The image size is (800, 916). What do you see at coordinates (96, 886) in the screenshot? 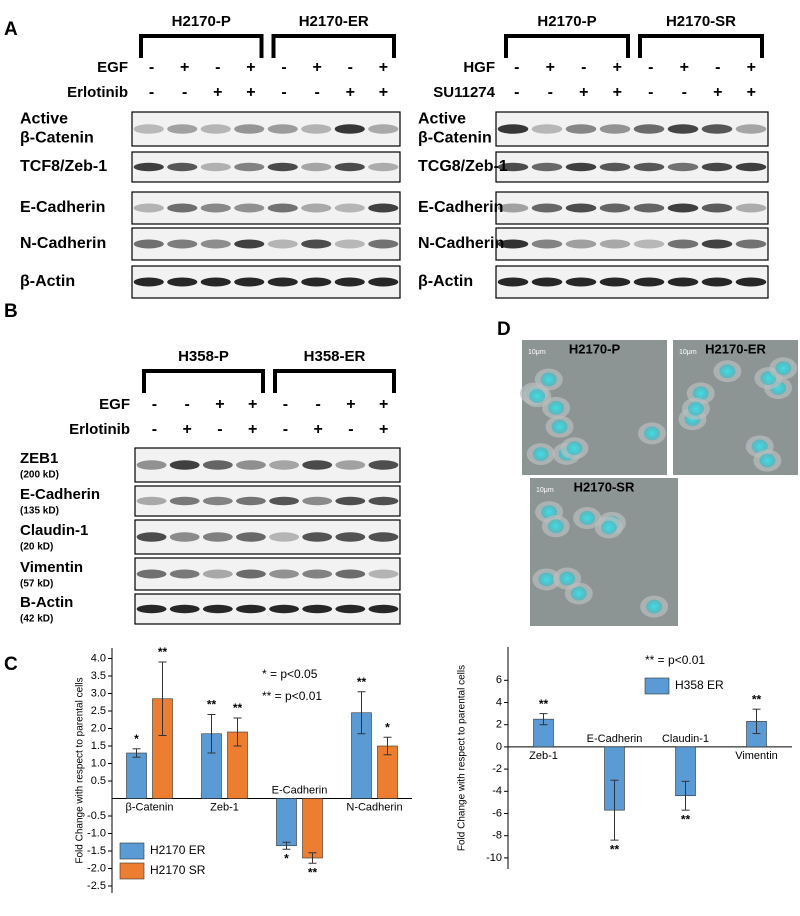
I see `y-tick-label: -2.5` at bounding box center [96, 886].